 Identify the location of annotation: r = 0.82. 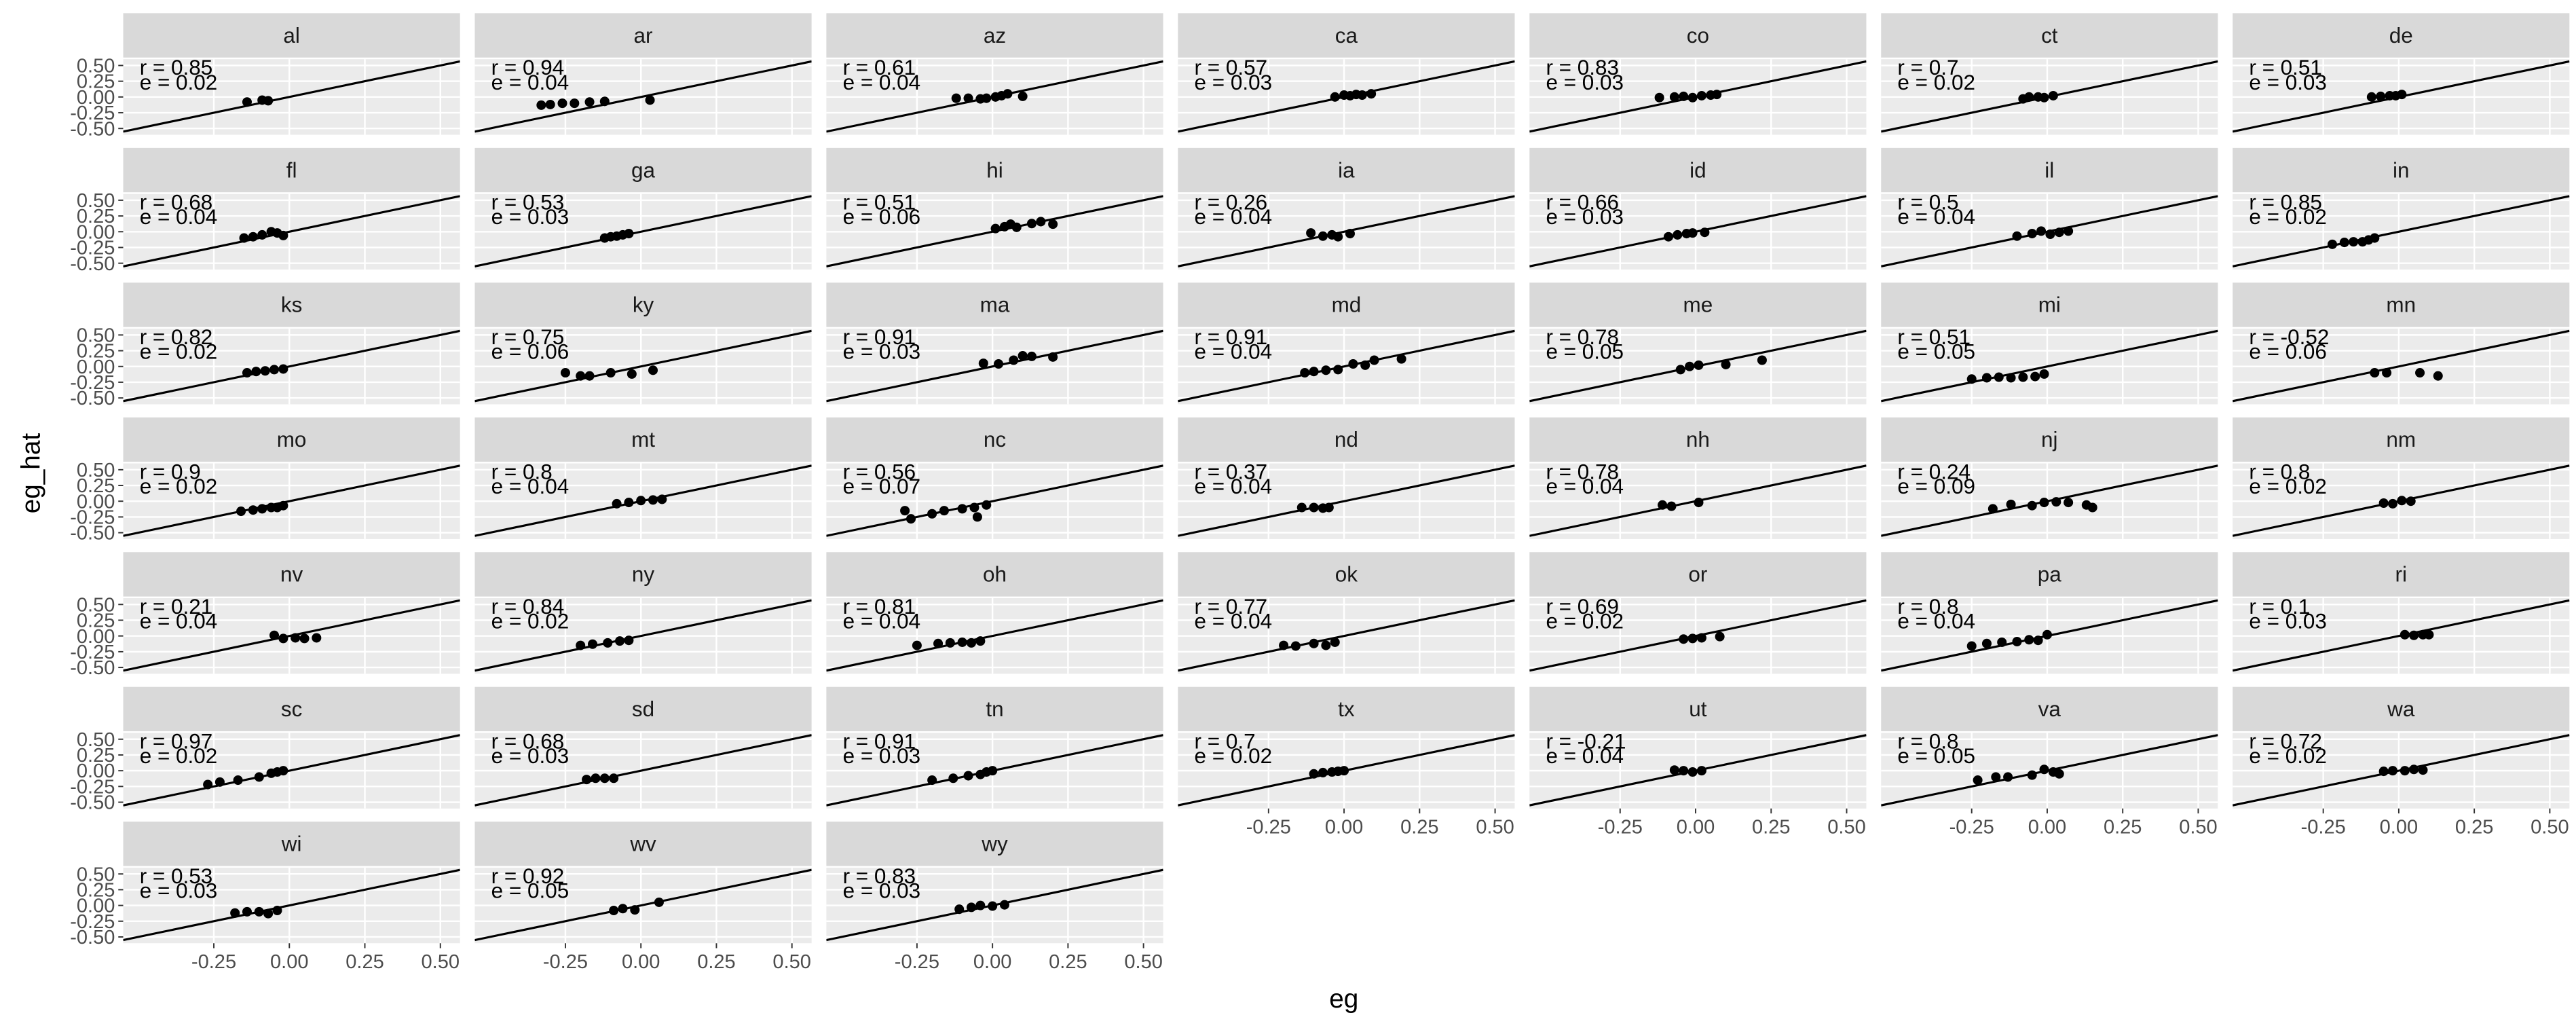
(177, 337).